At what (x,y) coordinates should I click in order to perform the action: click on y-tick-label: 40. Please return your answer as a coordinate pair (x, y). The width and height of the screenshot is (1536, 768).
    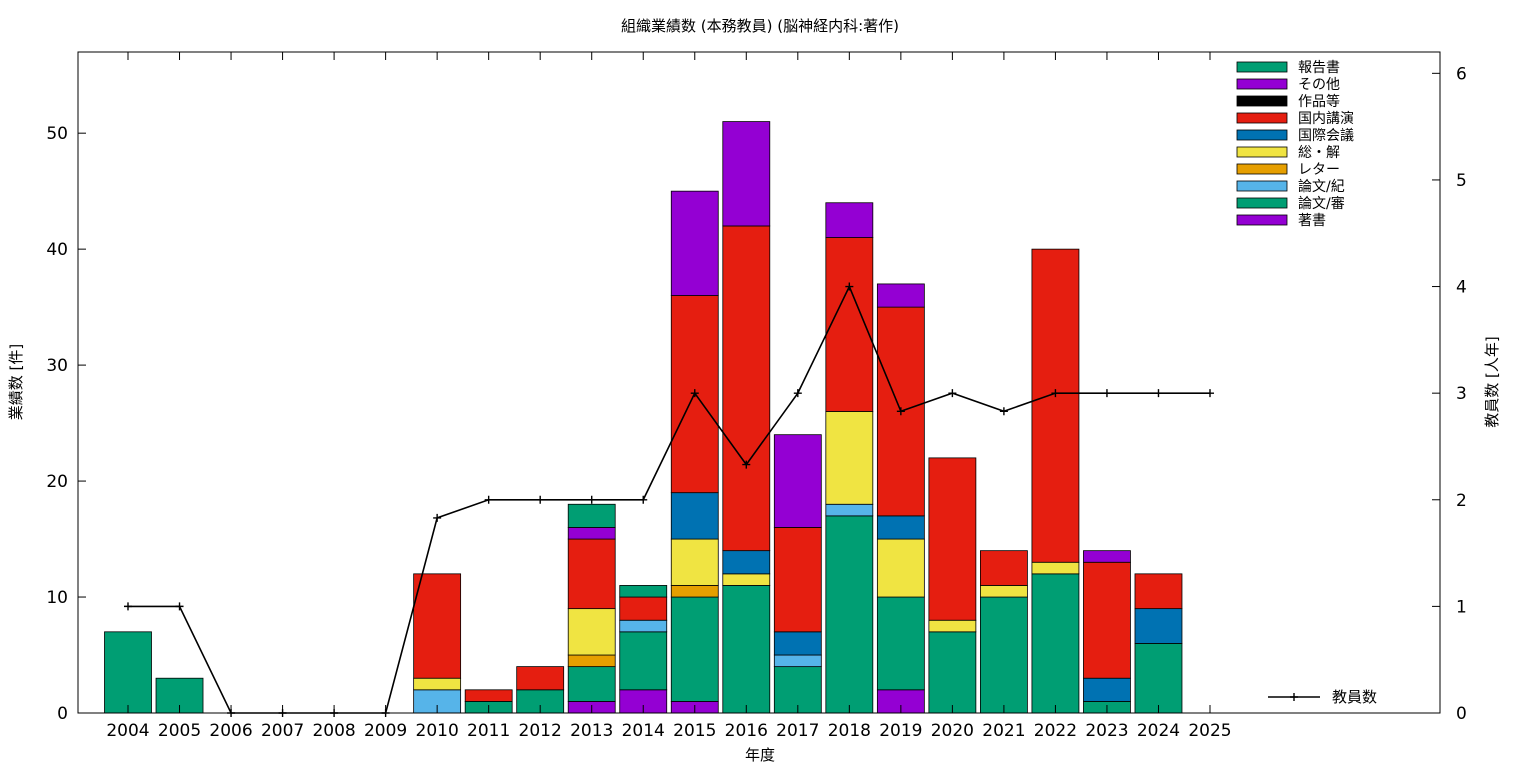
    Looking at the image, I should click on (57, 250).